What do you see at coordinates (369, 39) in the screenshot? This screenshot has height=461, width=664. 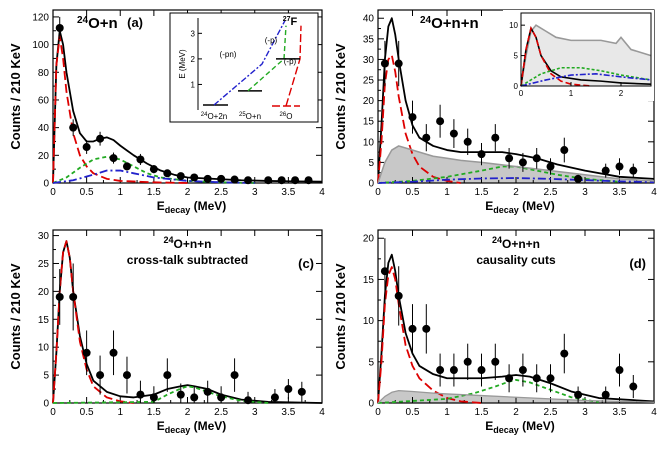 I see `y-tick-label: 35` at bounding box center [369, 39].